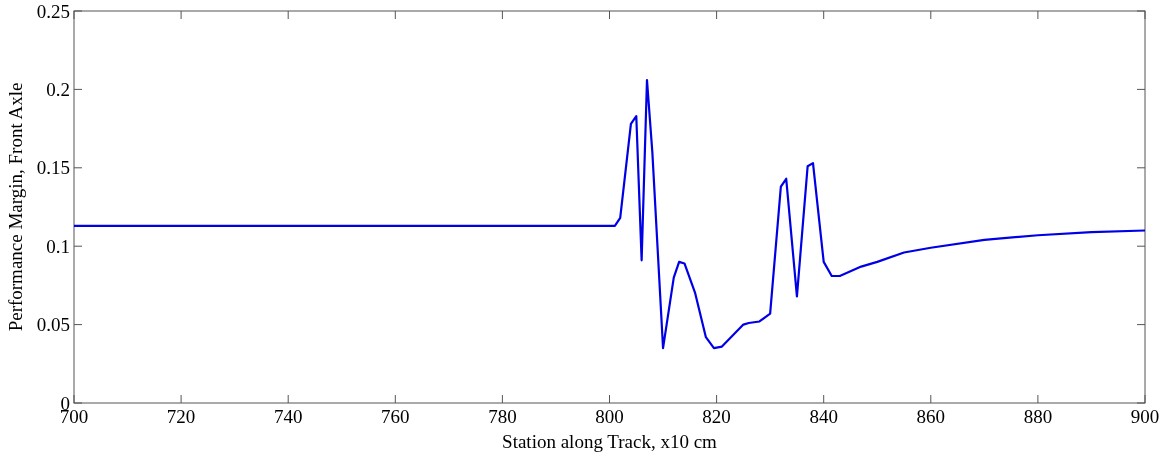  Describe the element at coordinates (288, 416) in the screenshot. I see `x-tick-label: 740` at that location.